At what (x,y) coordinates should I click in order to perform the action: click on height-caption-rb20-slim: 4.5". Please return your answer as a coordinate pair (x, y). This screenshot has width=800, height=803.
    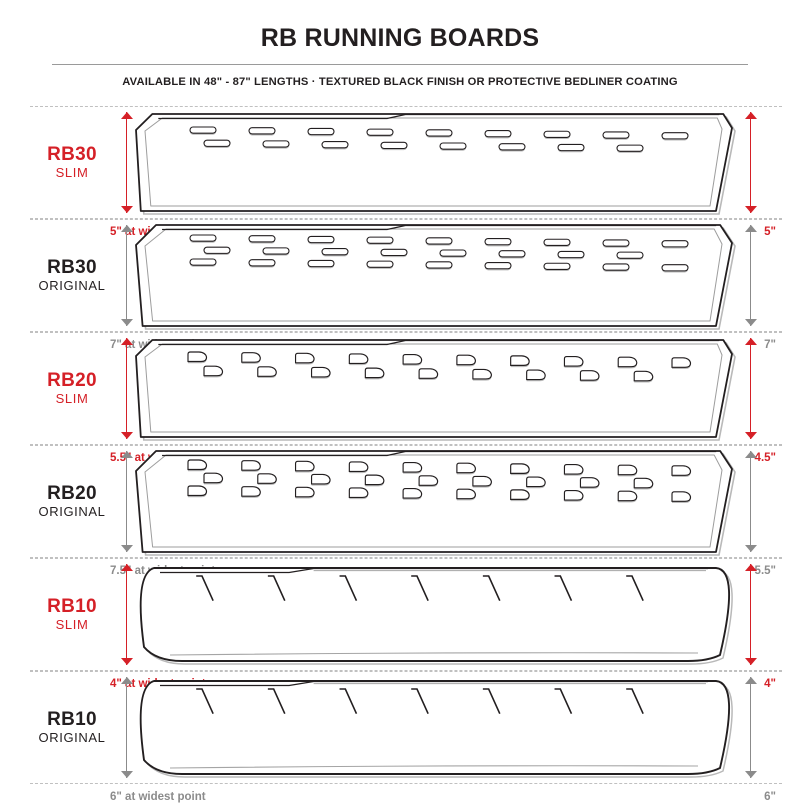
    Looking at the image, I should click on (765, 458).